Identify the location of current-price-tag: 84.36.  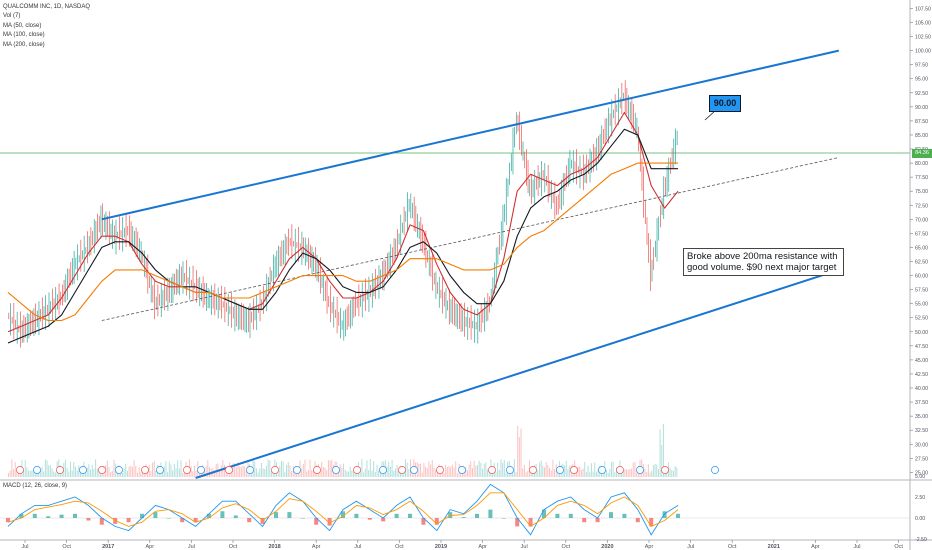
(922, 153).